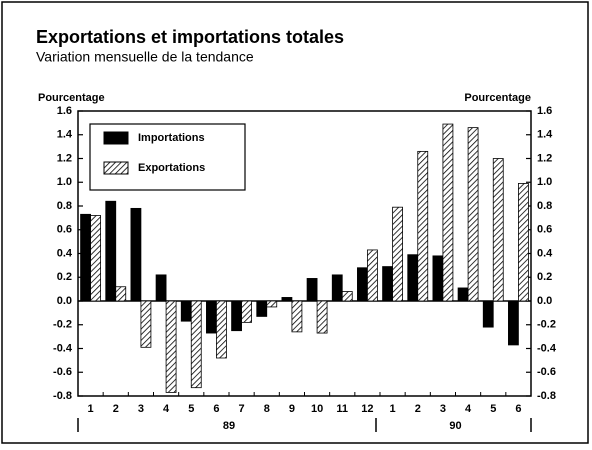  I want to click on y2-tick-label: -0.8, so click(546, 396).